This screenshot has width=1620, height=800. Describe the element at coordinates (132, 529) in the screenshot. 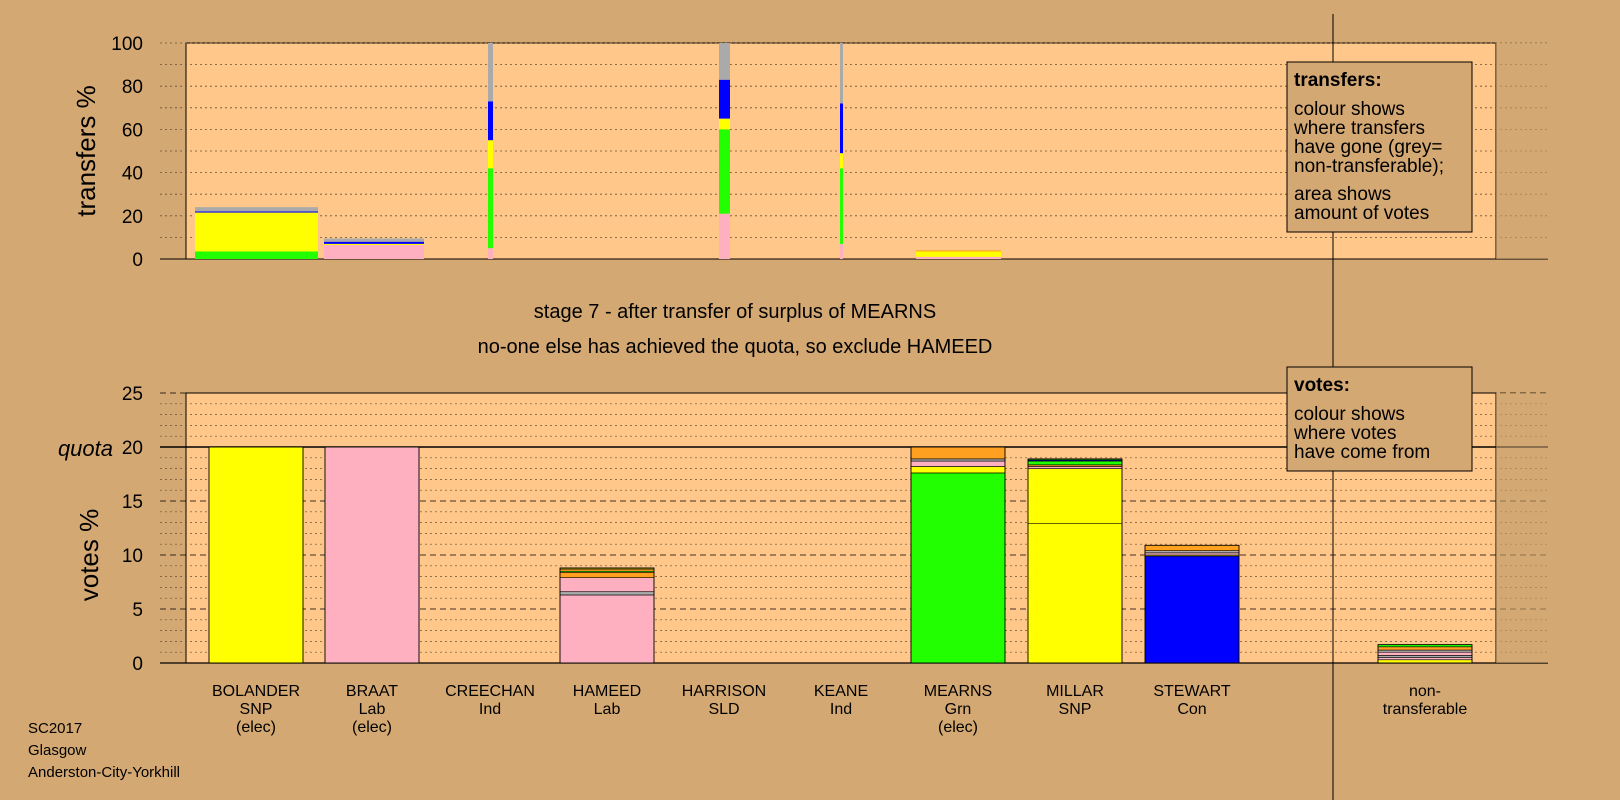

I see `votes-y-ticks: 0 5 10 15 25 20` at that location.